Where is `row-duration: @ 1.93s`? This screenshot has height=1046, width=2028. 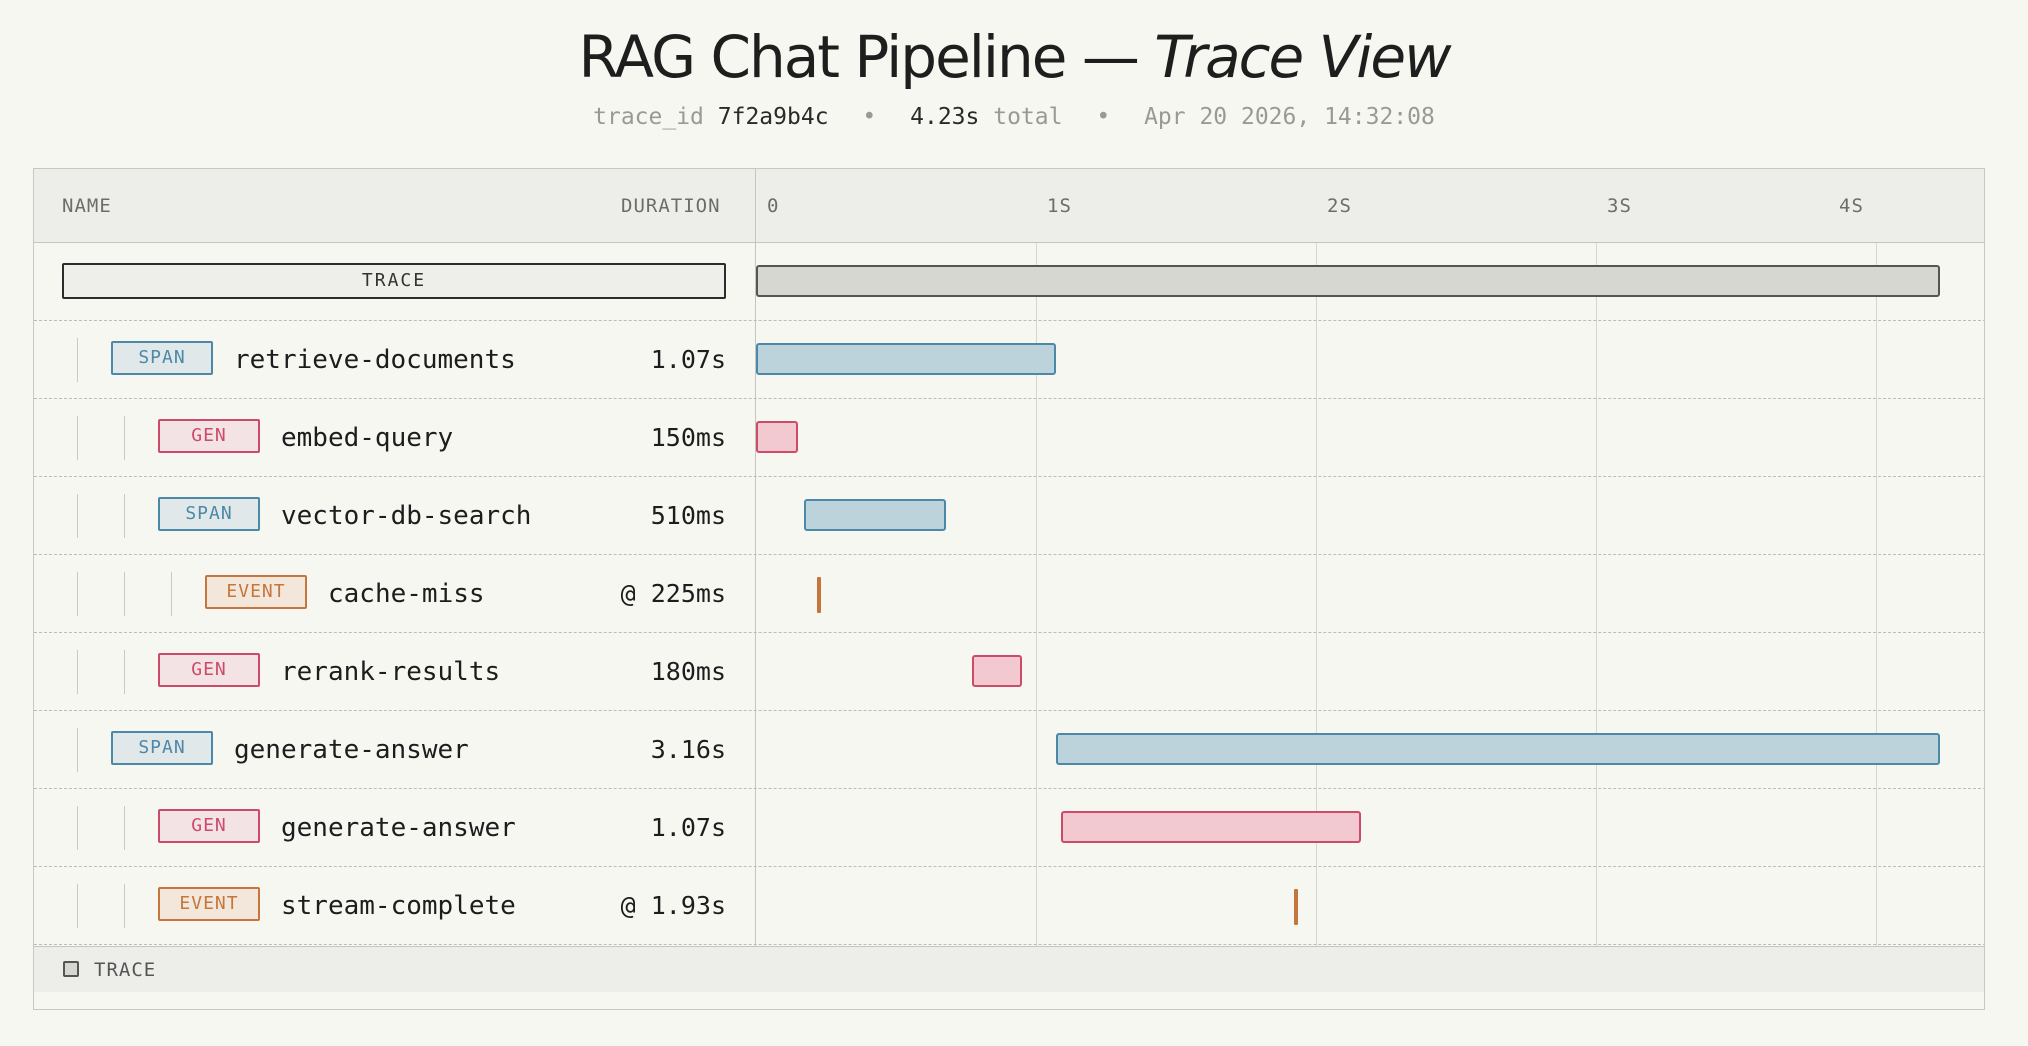
row-duration: @ 1.93s is located at coordinates (673, 905).